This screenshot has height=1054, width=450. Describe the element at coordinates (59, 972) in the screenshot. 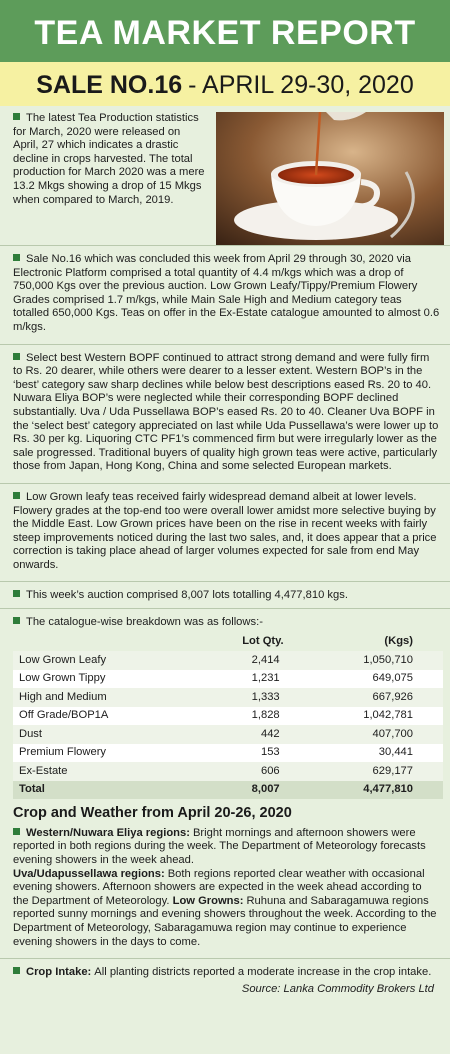

I see `crop-intake-label: Crop Intake:` at that location.